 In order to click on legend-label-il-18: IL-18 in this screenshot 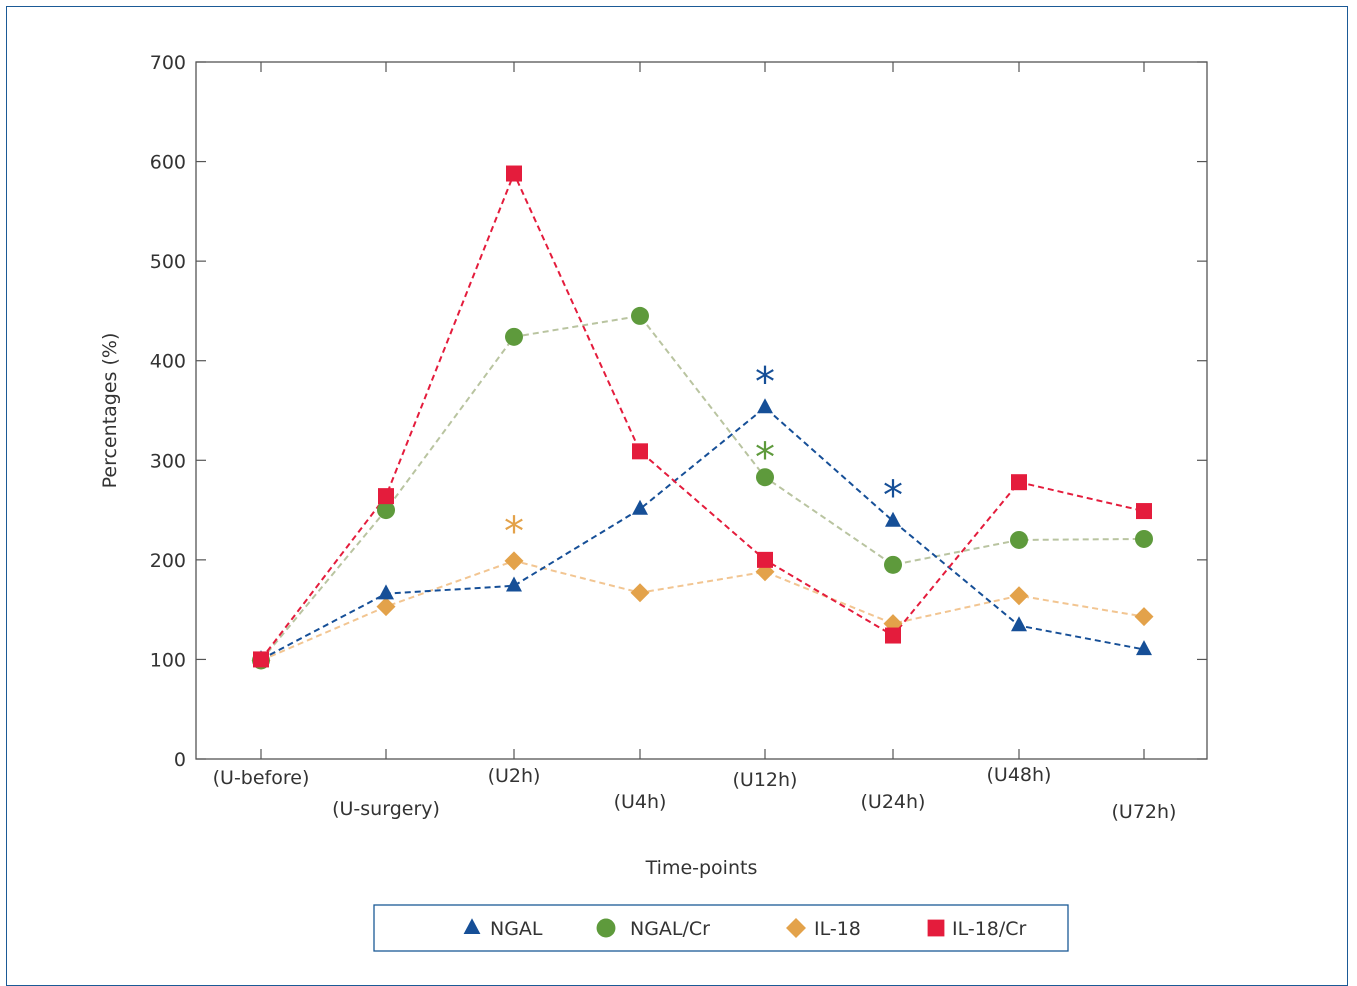, I will do `click(837, 929)`.